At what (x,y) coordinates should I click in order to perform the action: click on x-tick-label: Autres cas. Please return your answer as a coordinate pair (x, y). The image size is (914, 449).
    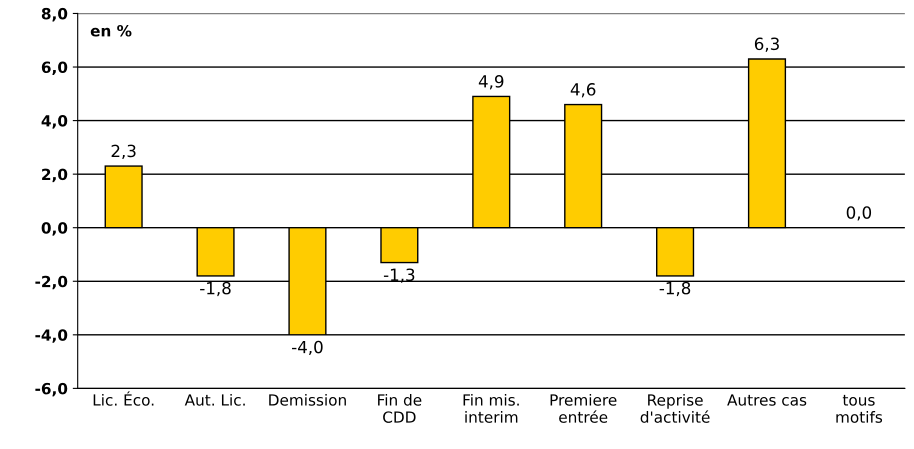
    Looking at the image, I should click on (766, 400).